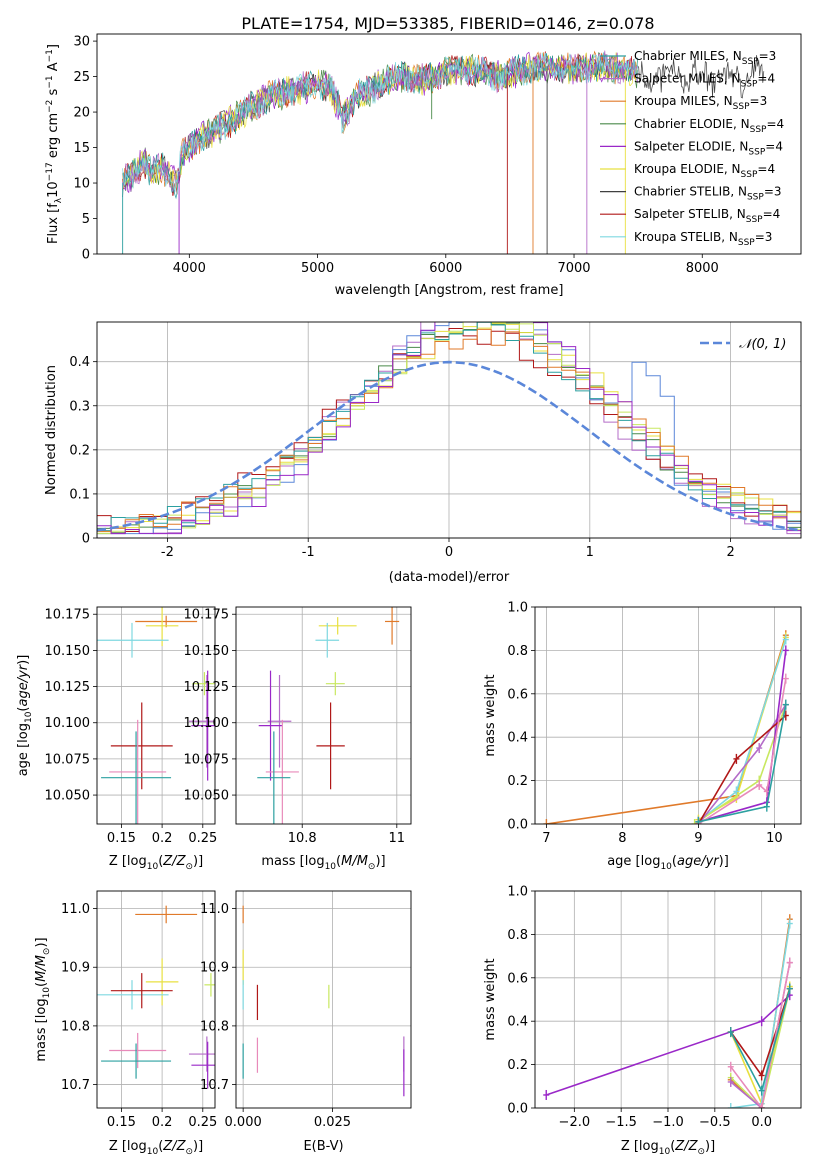 The width and height of the screenshot is (819, 1170). What do you see at coordinates (704, 171) in the screenshot?
I see `legend-entry: Kroupa ELODIE, NSSP=4` at bounding box center [704, 171].